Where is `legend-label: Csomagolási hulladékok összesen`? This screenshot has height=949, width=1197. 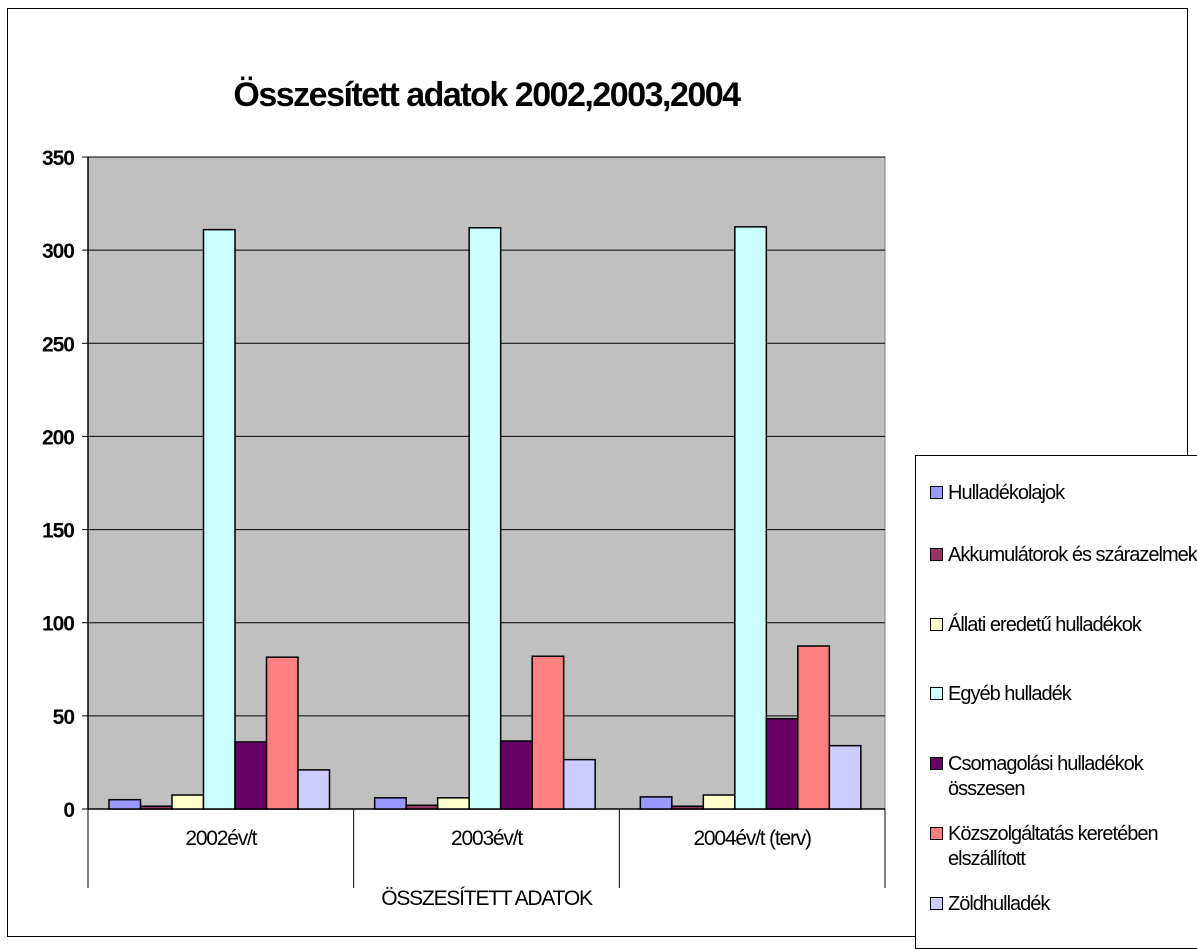 legend-label: Csomagolási hulladékok összesen is located at coordinates (1046, 776).